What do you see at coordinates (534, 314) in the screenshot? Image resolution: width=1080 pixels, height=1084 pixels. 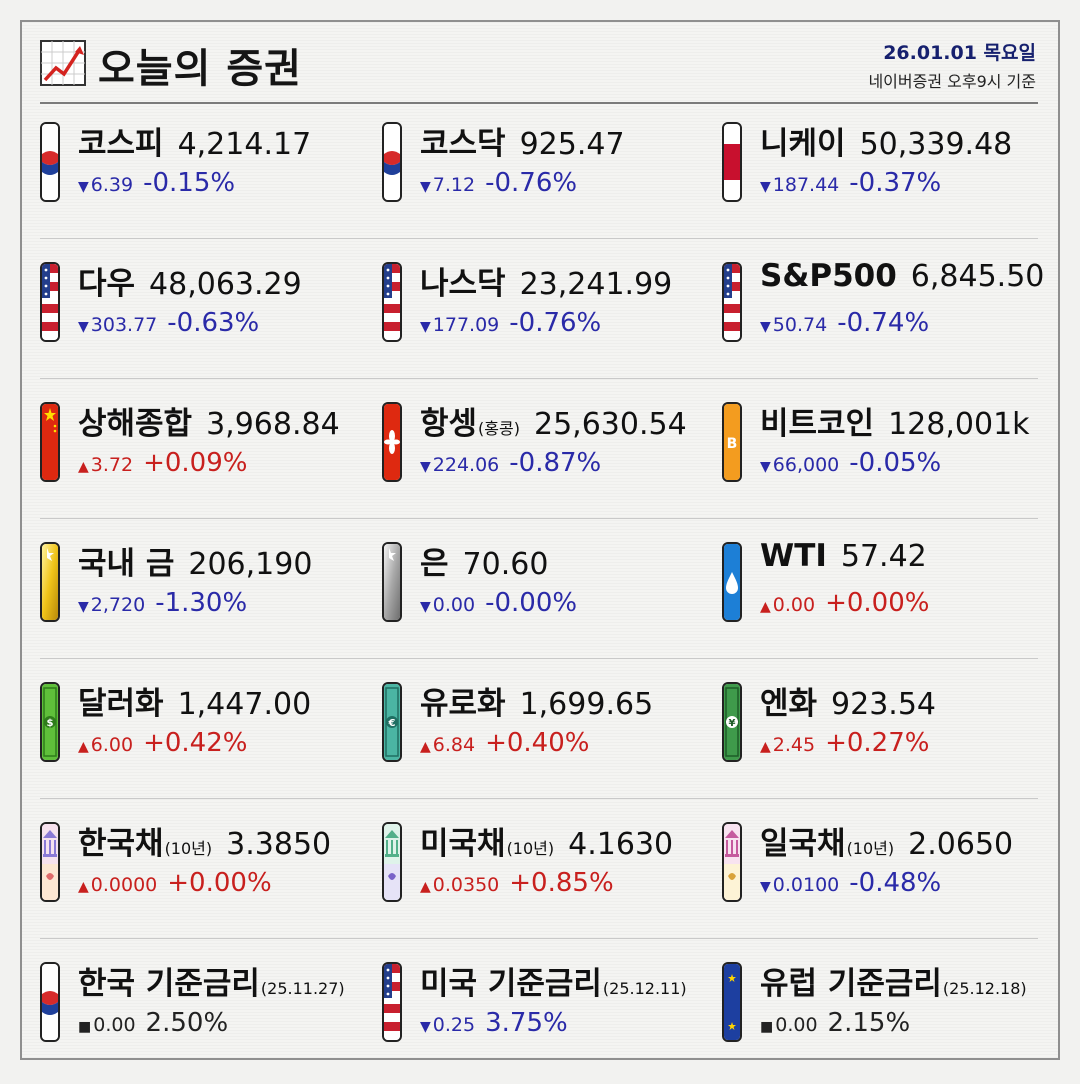 I see `market-item: 나스닥 23,241.99 ▼ 177.09 -0.76%` at bounding box center [534, 314].